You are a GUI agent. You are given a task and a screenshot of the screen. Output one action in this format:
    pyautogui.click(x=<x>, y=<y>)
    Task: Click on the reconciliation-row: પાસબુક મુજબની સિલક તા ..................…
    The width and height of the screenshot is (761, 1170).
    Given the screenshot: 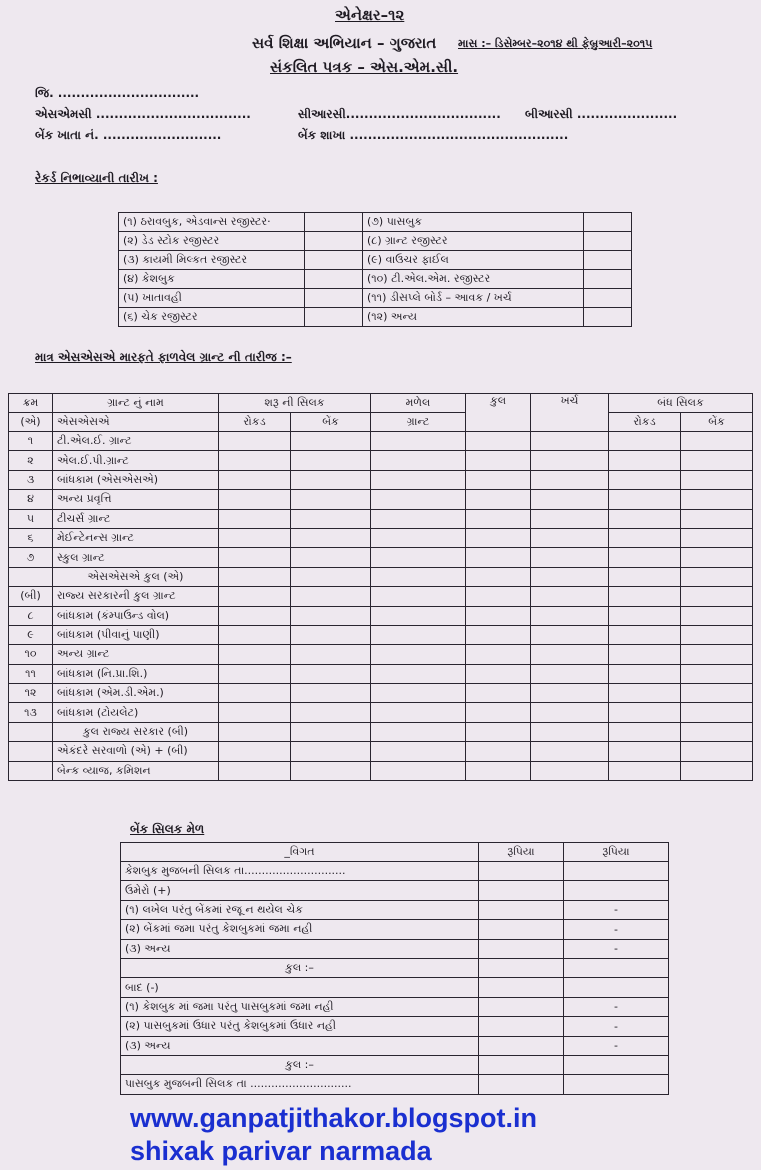 What is the action you would take?
    pyautogui.click(x=394, y=1084)
    